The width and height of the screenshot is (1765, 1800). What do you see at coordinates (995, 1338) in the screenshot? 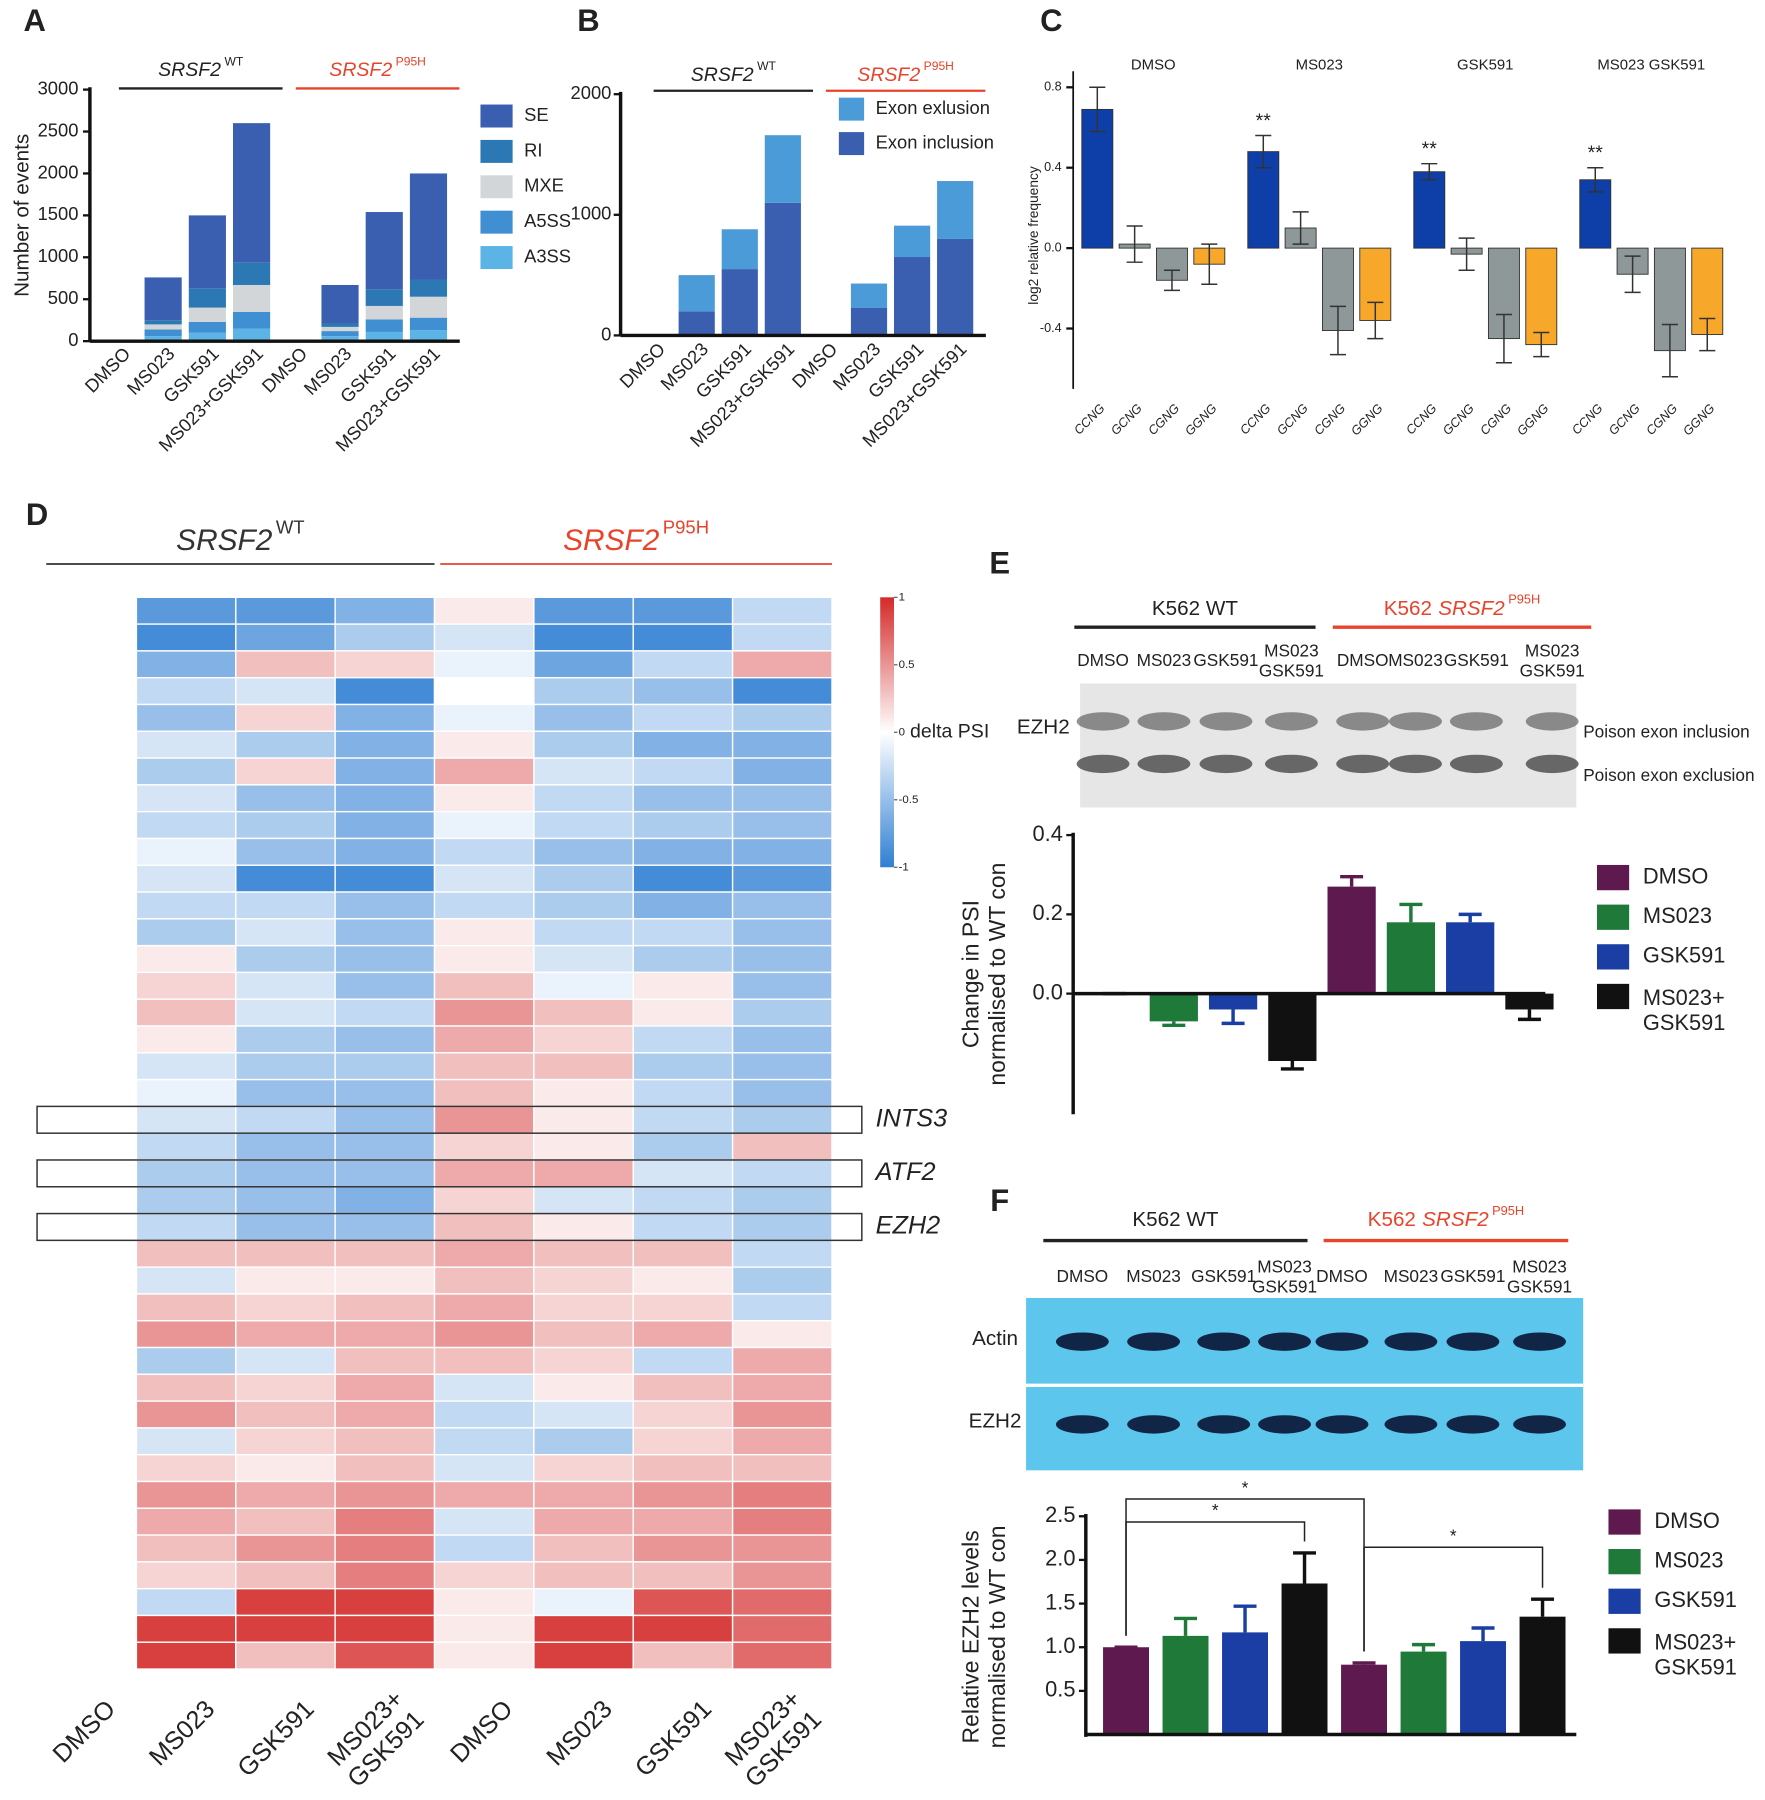
I see `blot-row-label: Actin` at bounding box center [995, 1338].